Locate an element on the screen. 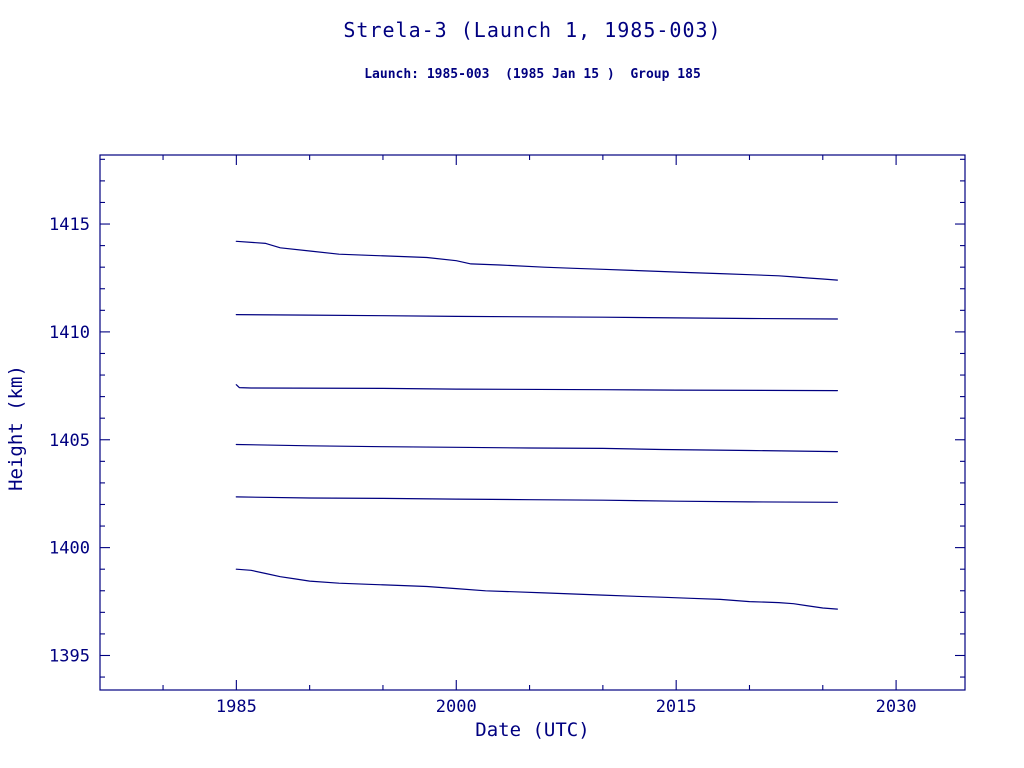 The width and height of the screenshot is (1024, 768). x-tick-label: 2030 is located at coordinates (896, 707).